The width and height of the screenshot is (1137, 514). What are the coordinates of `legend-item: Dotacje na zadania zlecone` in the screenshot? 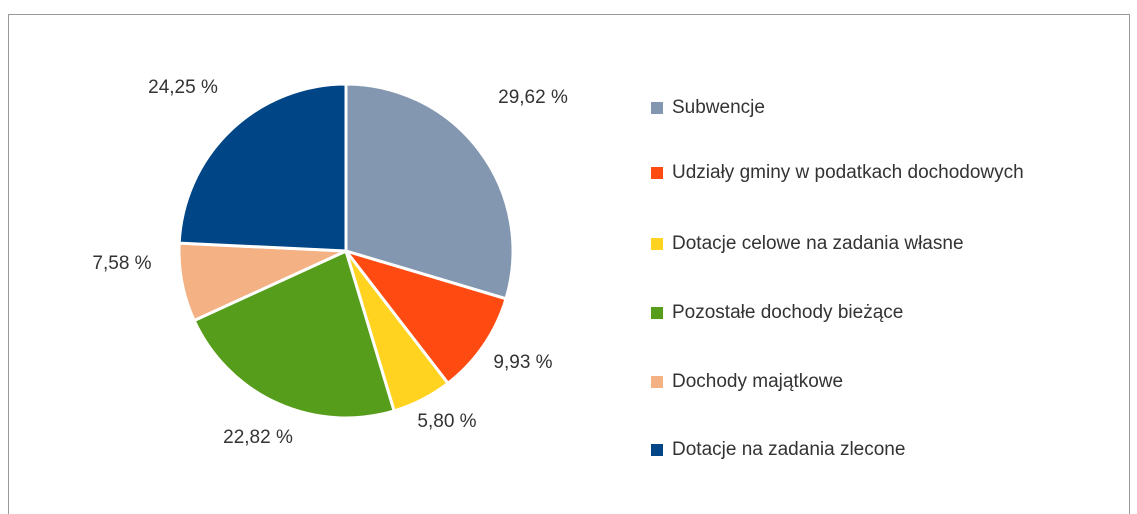 It's located at (848, 450).